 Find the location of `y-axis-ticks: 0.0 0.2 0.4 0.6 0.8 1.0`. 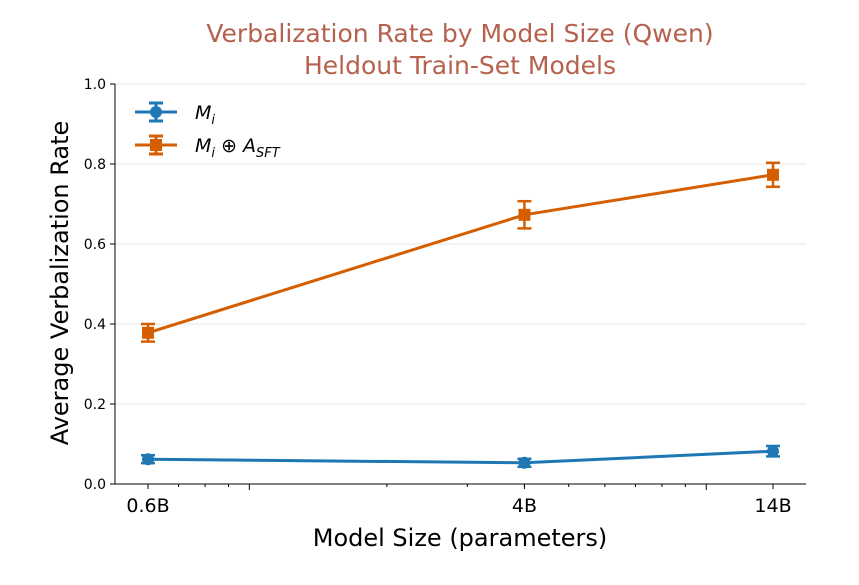

y-axis-ticks: 0.0 0.2 0.4 0.6 0.8 1.0 is located at coordinates (99, 285).